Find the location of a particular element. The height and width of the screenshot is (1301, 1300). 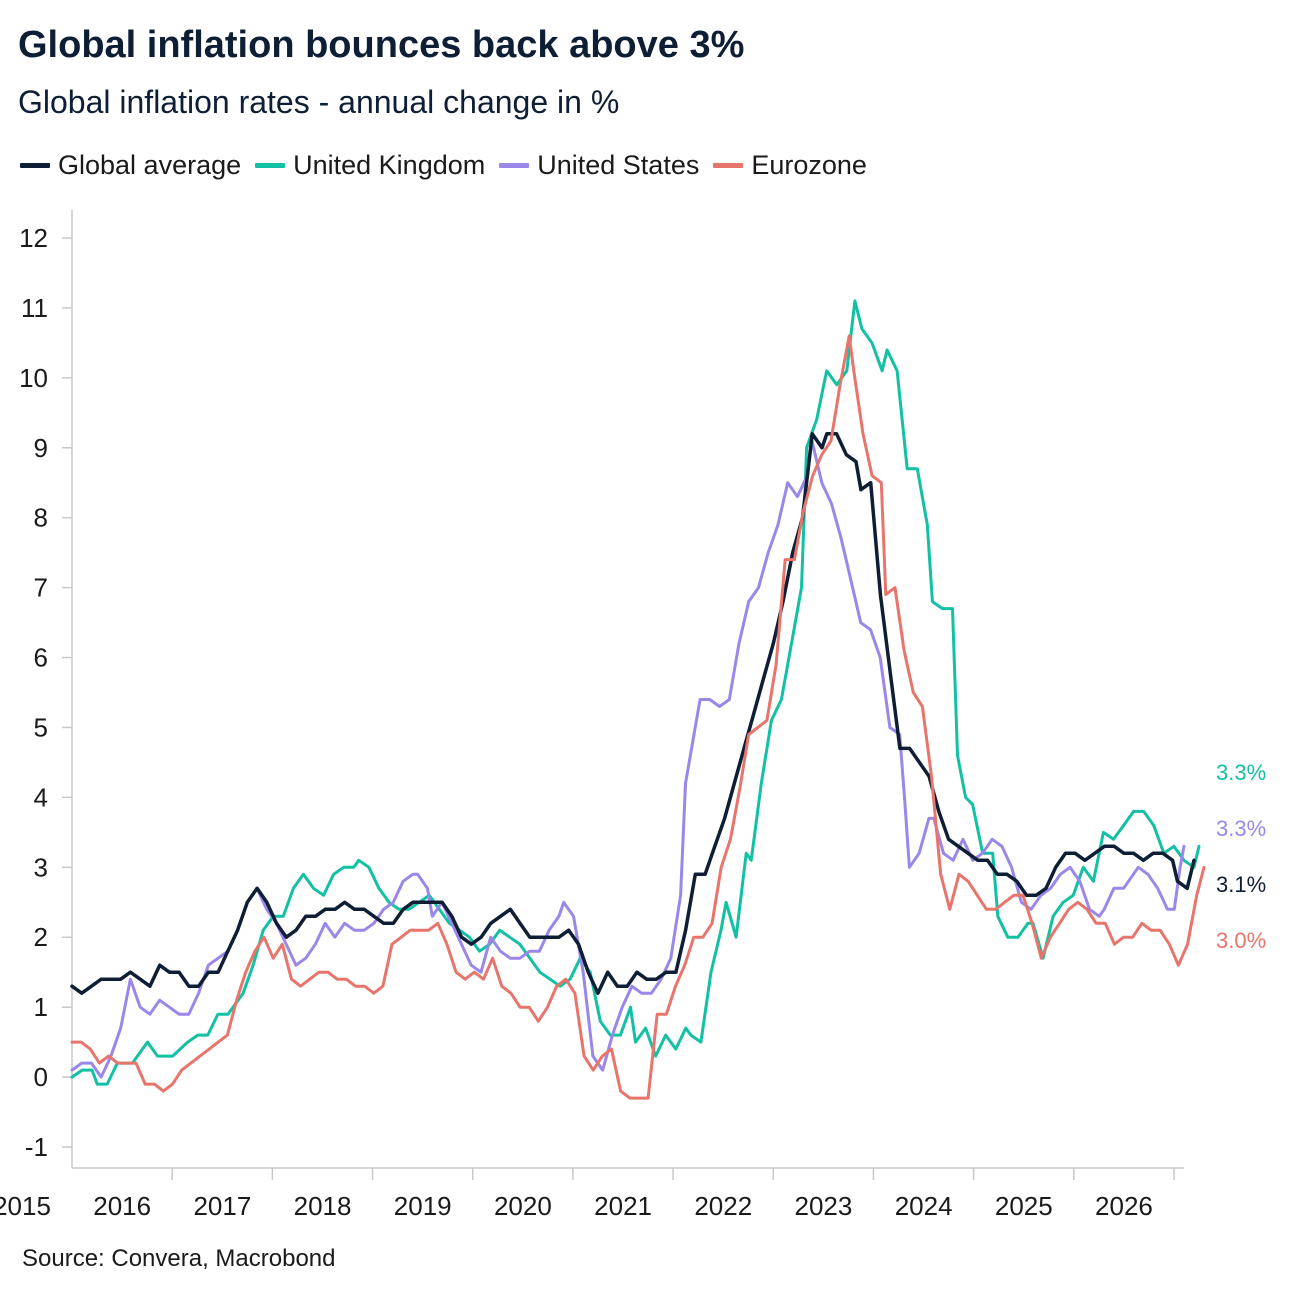

x-tick-label: 2018 is located at coordinates (323, 1206).